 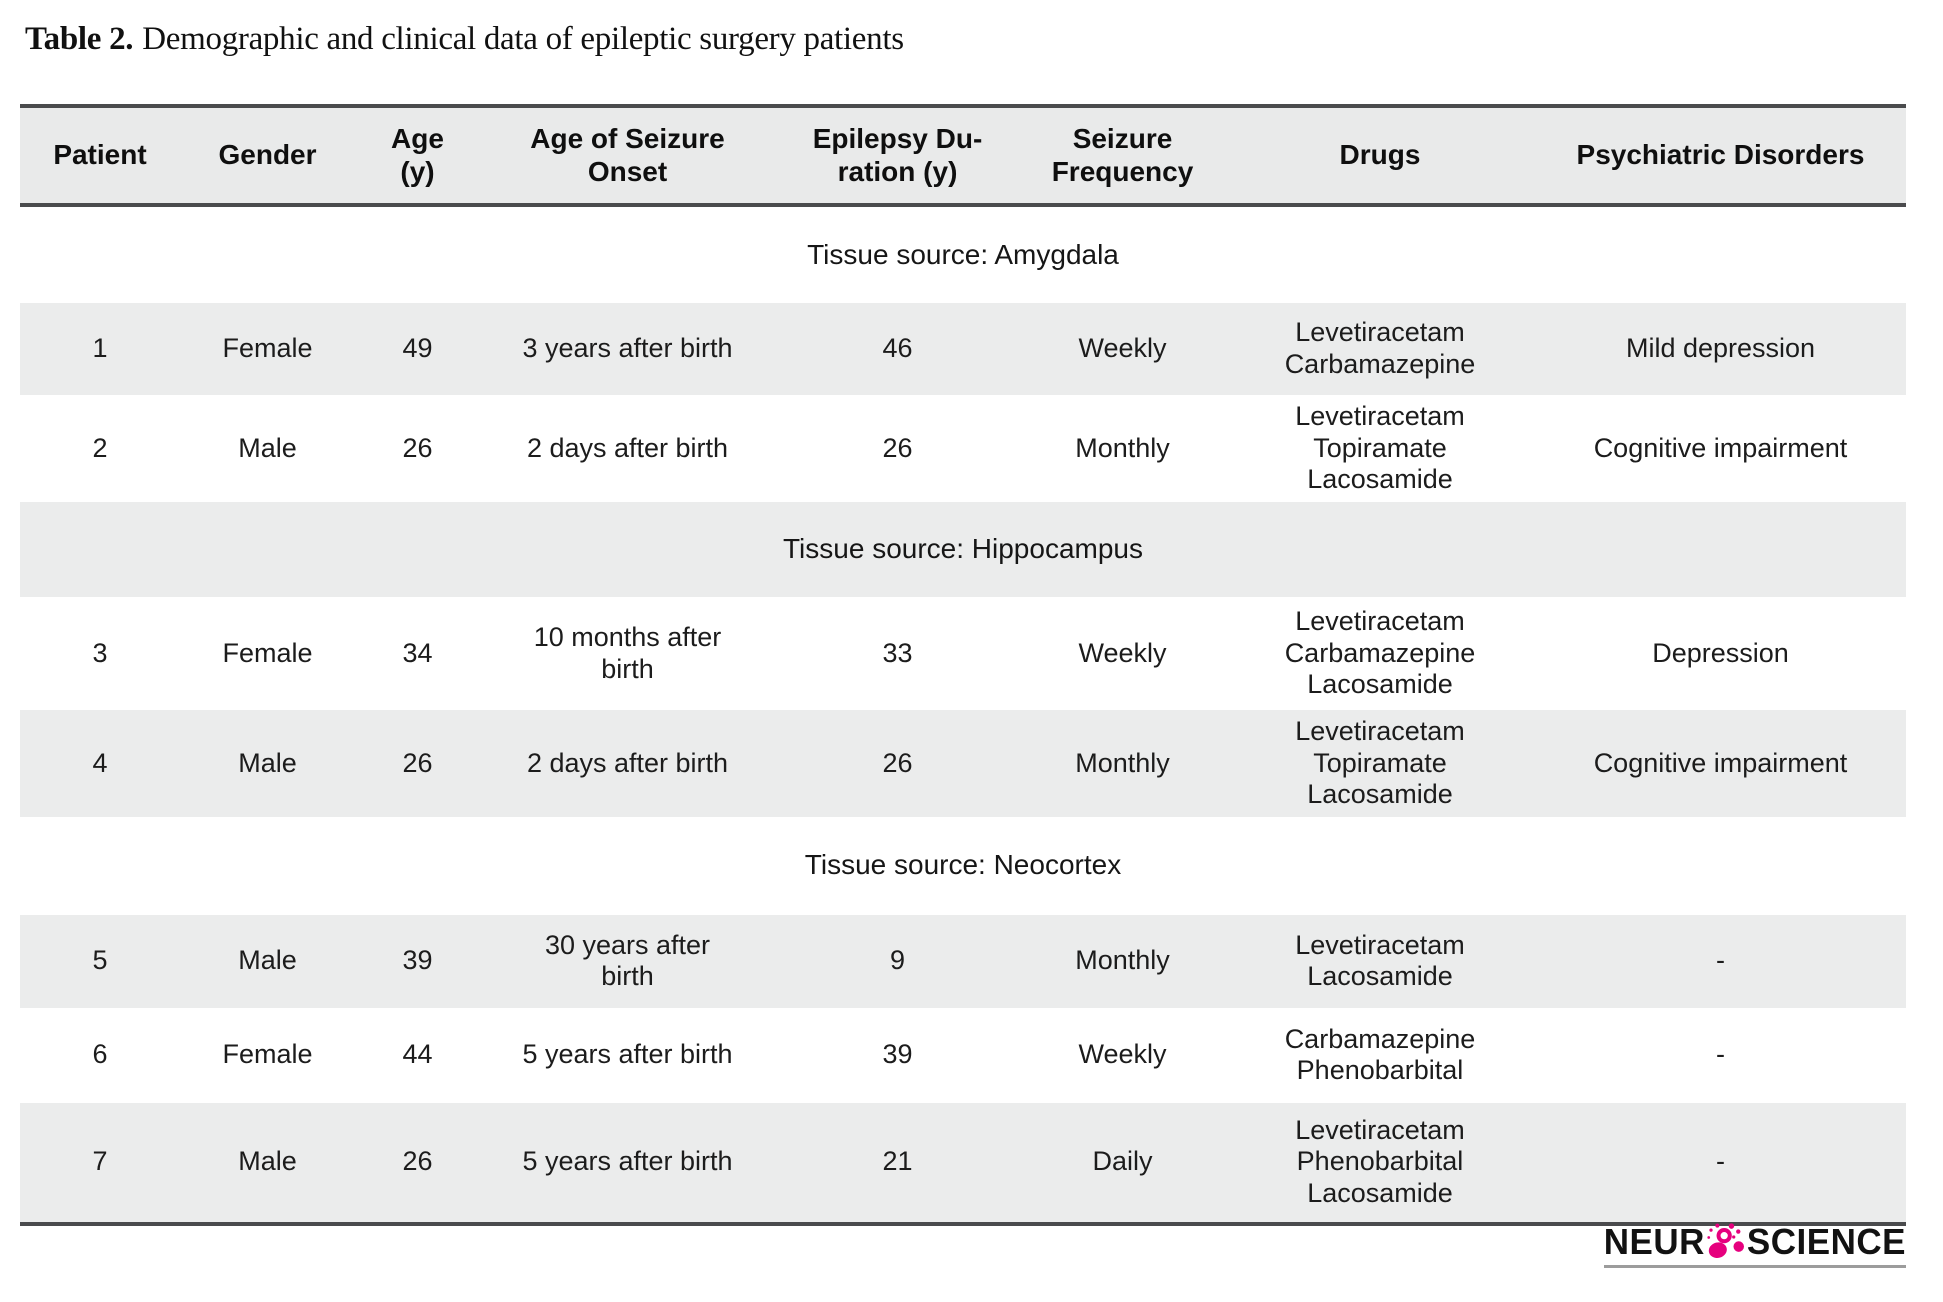 I want to click on journal-logo: NEUR SCIENCE, so click(x=1754, y=1245).